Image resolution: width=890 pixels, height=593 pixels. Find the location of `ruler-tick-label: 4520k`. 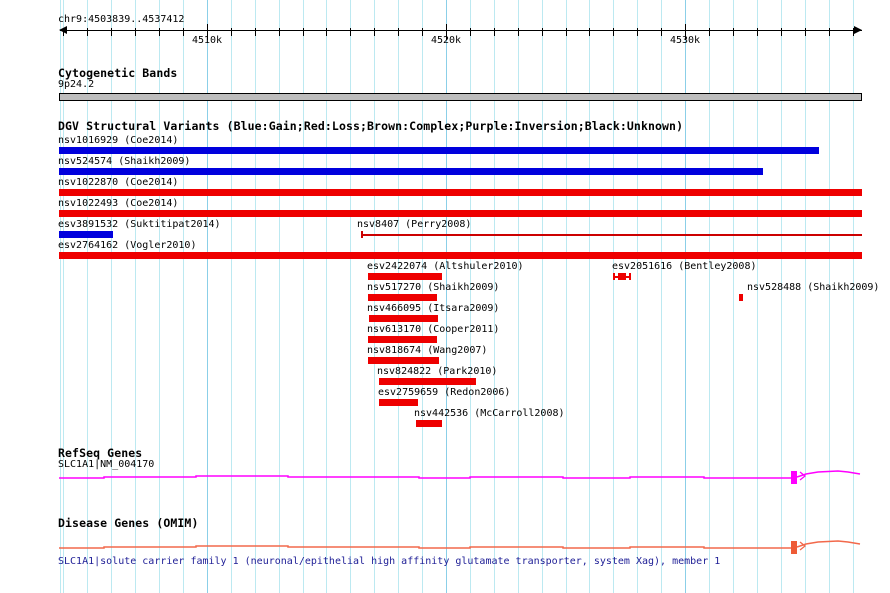

ruler-tick-label: 4520k is located at coordinates (446, 40).